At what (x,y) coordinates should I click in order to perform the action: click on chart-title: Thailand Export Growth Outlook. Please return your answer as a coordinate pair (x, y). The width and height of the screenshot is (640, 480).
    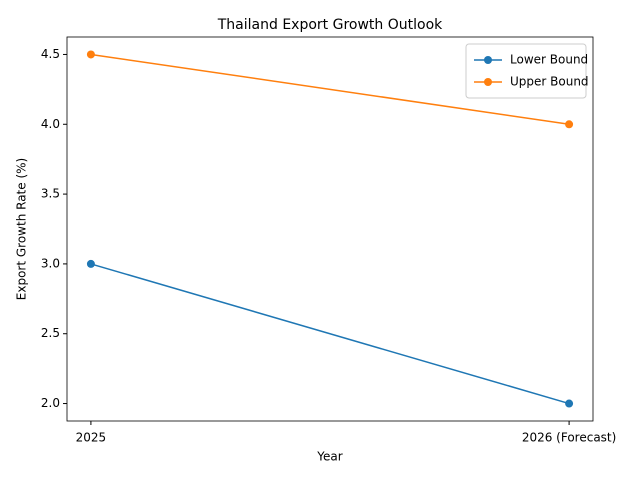
    Looking at the image, I should click on (330, 25).